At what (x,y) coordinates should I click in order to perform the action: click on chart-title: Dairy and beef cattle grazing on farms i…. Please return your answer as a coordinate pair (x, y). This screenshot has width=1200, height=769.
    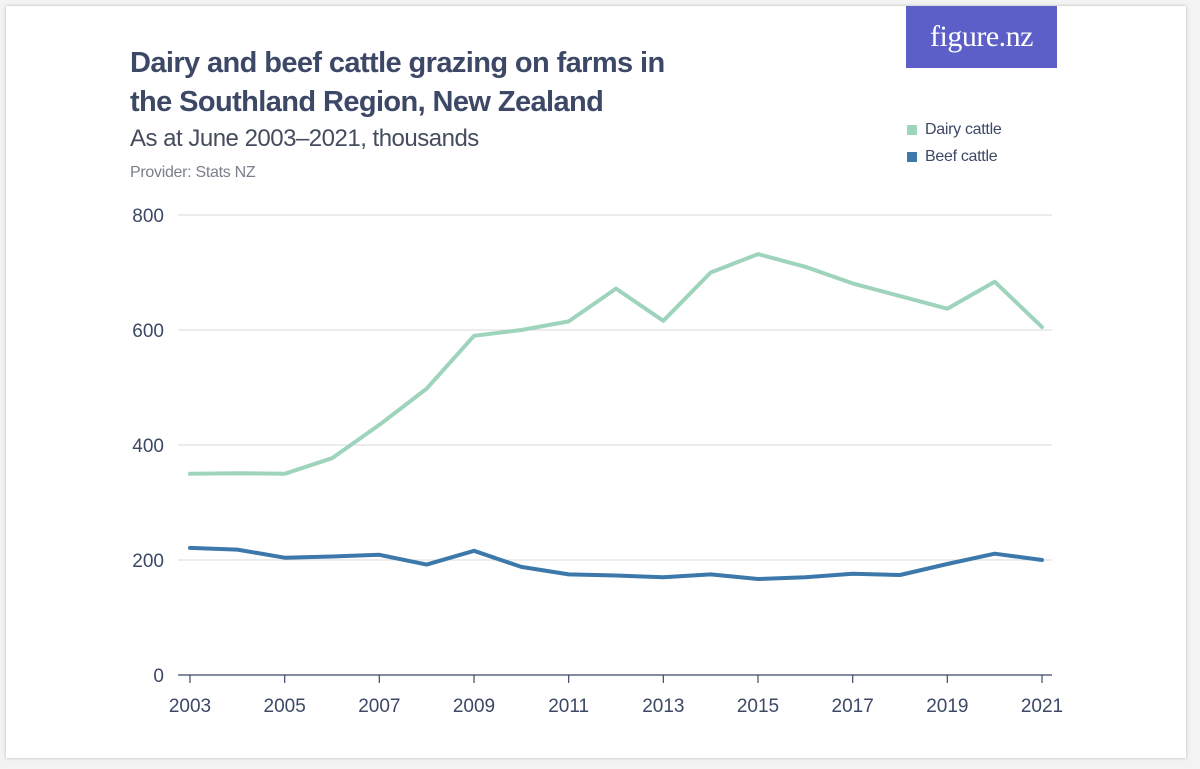
    Looking at the image, I should click on (397, 82).